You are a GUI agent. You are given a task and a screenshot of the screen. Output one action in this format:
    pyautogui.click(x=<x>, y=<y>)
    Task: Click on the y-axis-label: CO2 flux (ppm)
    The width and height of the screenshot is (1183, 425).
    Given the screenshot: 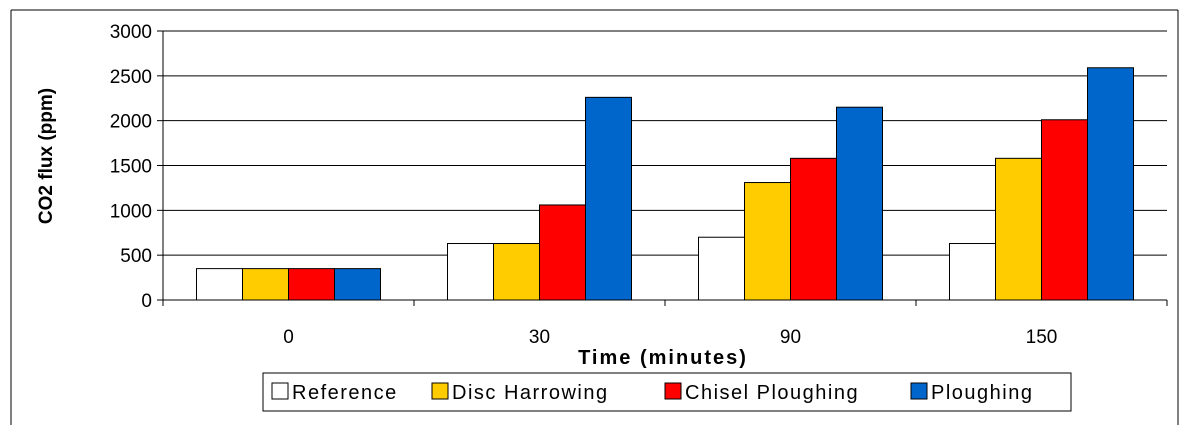 What is the action you would take?
    pyautogui.click(x=46, y=156)
    